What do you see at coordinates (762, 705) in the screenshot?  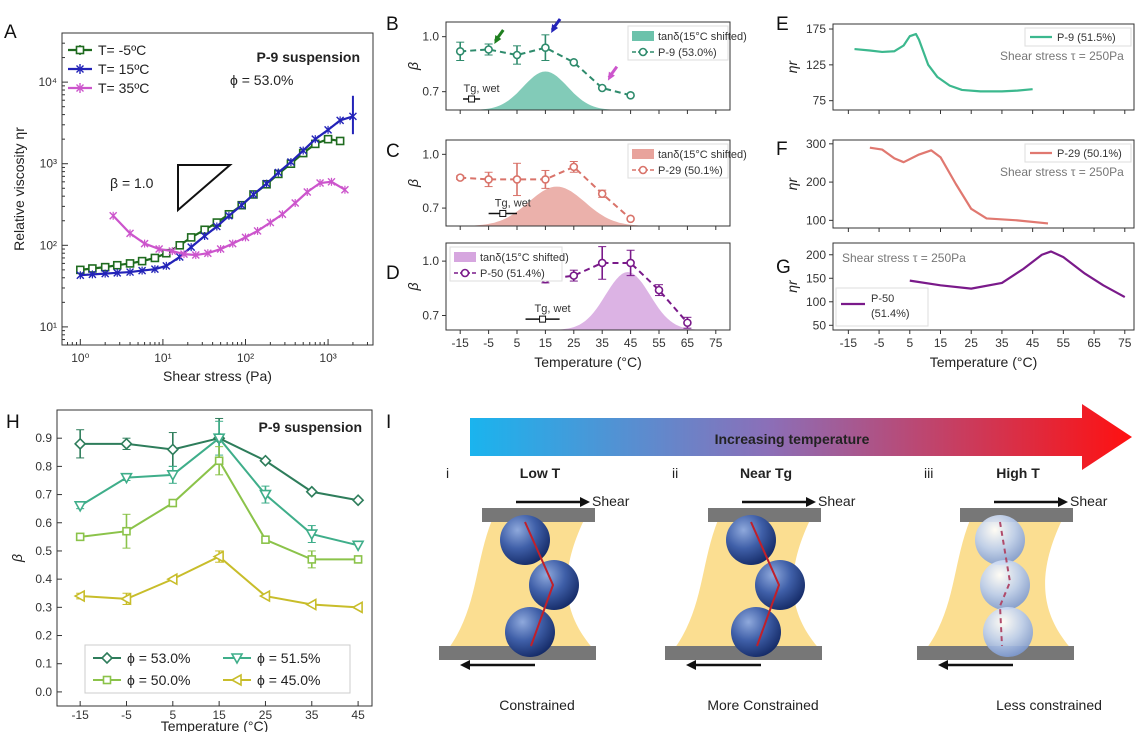 I see `panel-caption: More Constrained` at bounding box center [762, 705].